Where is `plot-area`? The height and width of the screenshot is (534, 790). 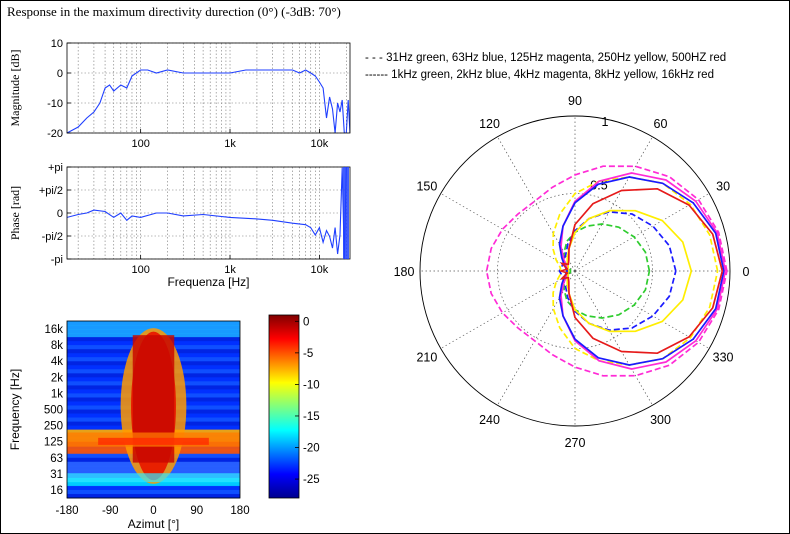
plot-area is located at coordinates (208, 88).